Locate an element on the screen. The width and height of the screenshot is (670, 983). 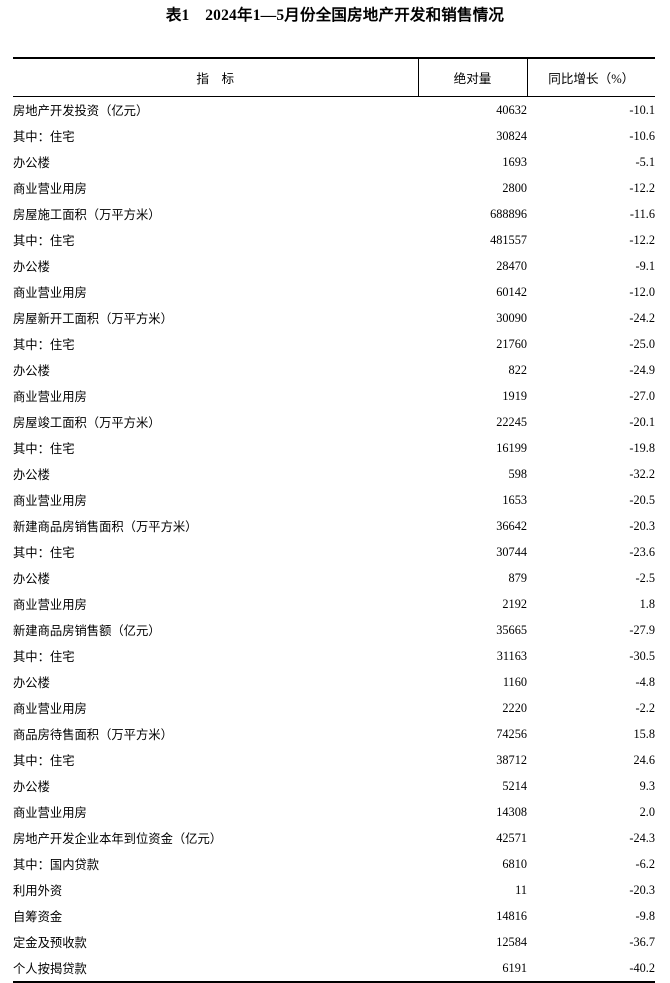
row-absolute-value: 11 is located at coordinates (521, 889).